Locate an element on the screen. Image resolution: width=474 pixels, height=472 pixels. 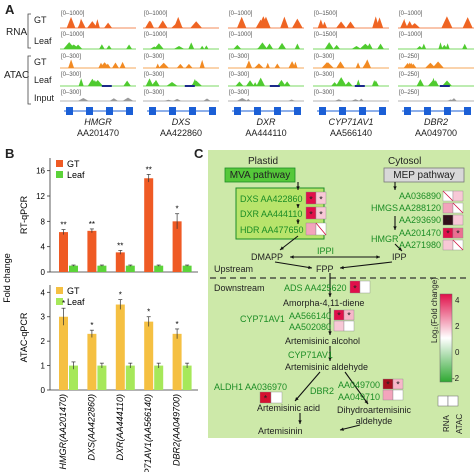
amorpha-label: Amorpha-4,11-diene is located at coordinates (324, 303).